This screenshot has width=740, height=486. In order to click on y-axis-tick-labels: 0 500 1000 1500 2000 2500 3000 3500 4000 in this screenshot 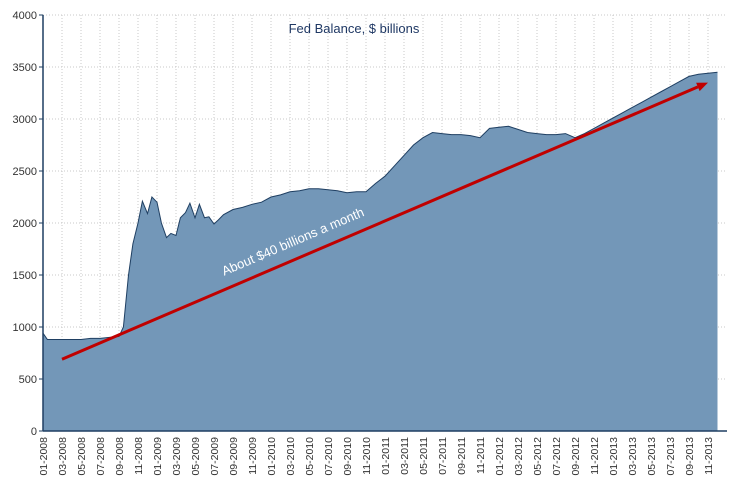, I will do `click(25, 224)`.